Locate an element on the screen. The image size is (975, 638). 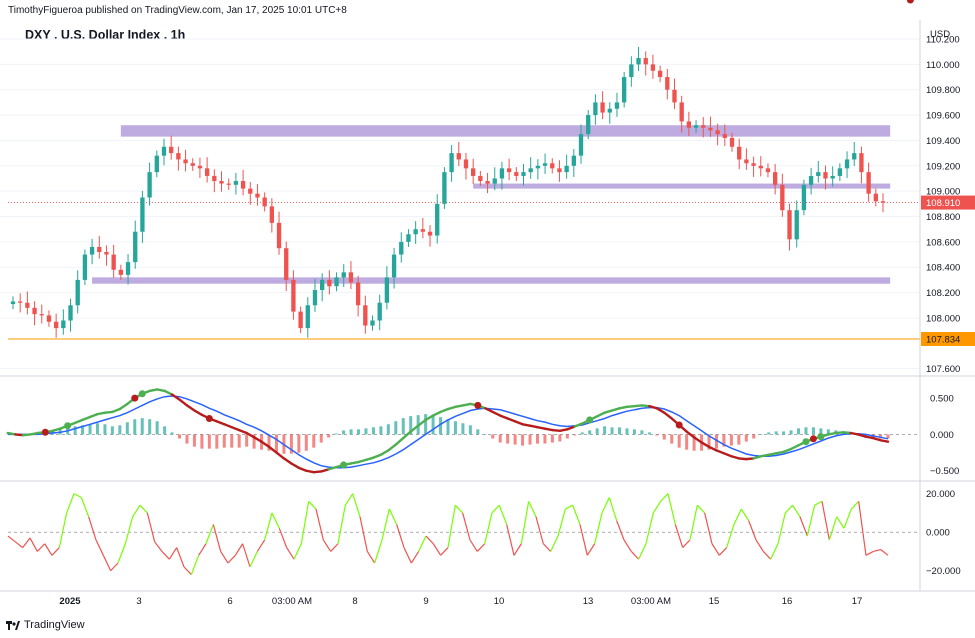
price-tick-label: 109.800 is located at coordinates (943, 90).